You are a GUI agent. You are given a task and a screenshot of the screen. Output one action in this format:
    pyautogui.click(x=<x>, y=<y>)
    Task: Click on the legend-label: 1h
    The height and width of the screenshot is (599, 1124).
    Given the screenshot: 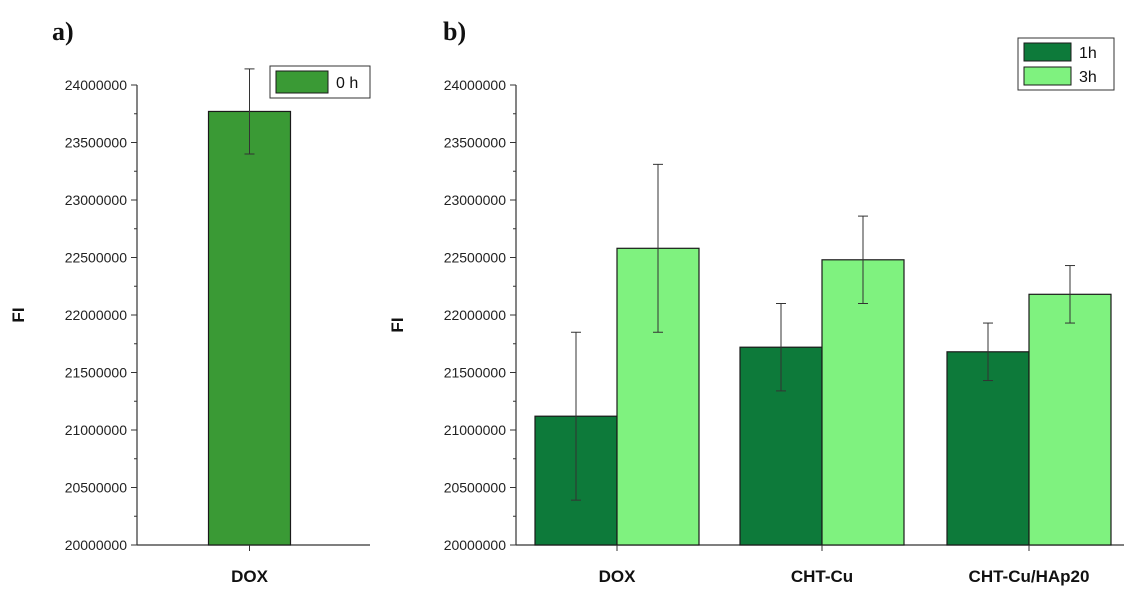 What is the action you would take?
    pyautogui.click(x=1088, y=53)
    